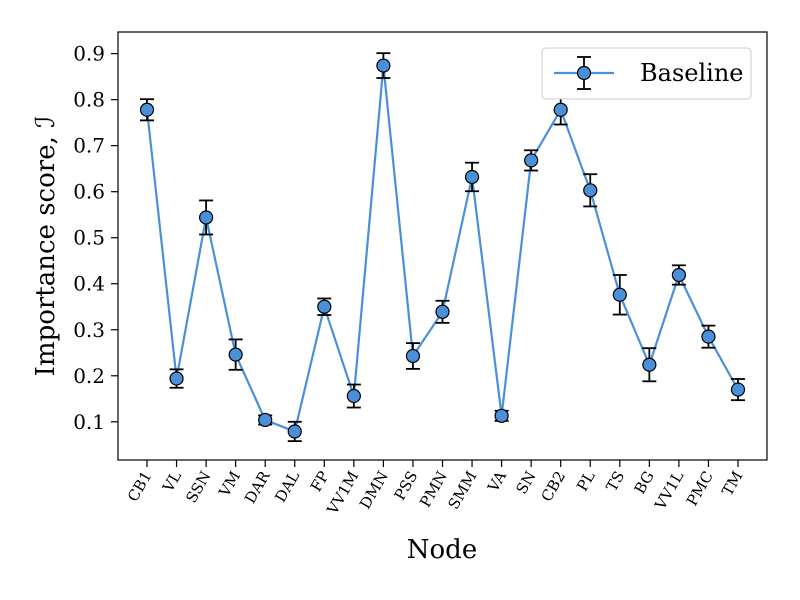 The width and height of the screenshot is (800, 600). I want to click on y-tick-label-1: 0.2, so click(89, 376).